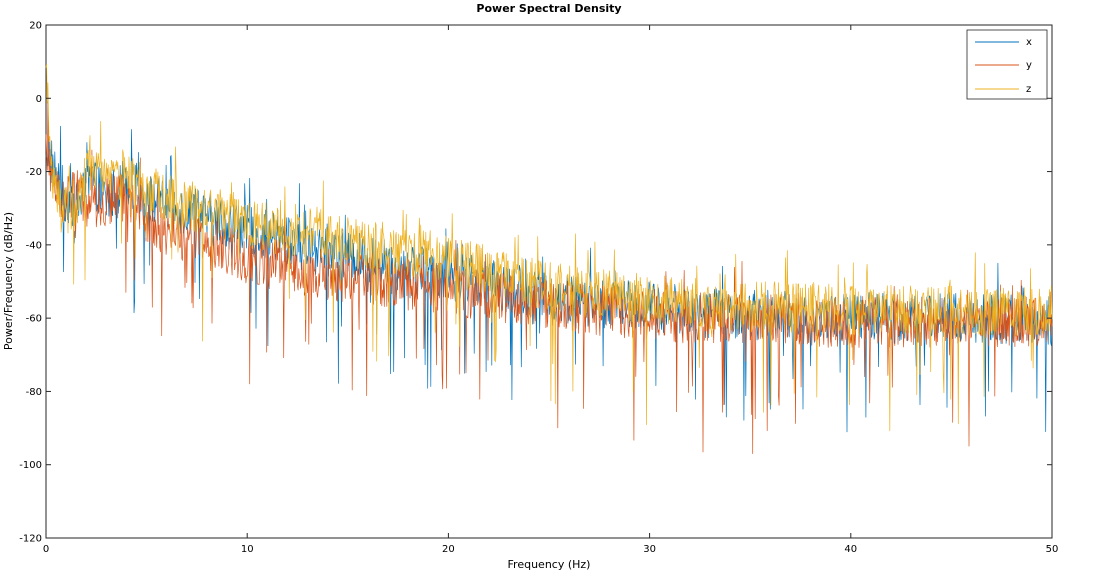 The image size is (1095, 574). Describe the element at coordinates (448, 549) in the screenshot. I see `x-tick-label: 20` at that location.